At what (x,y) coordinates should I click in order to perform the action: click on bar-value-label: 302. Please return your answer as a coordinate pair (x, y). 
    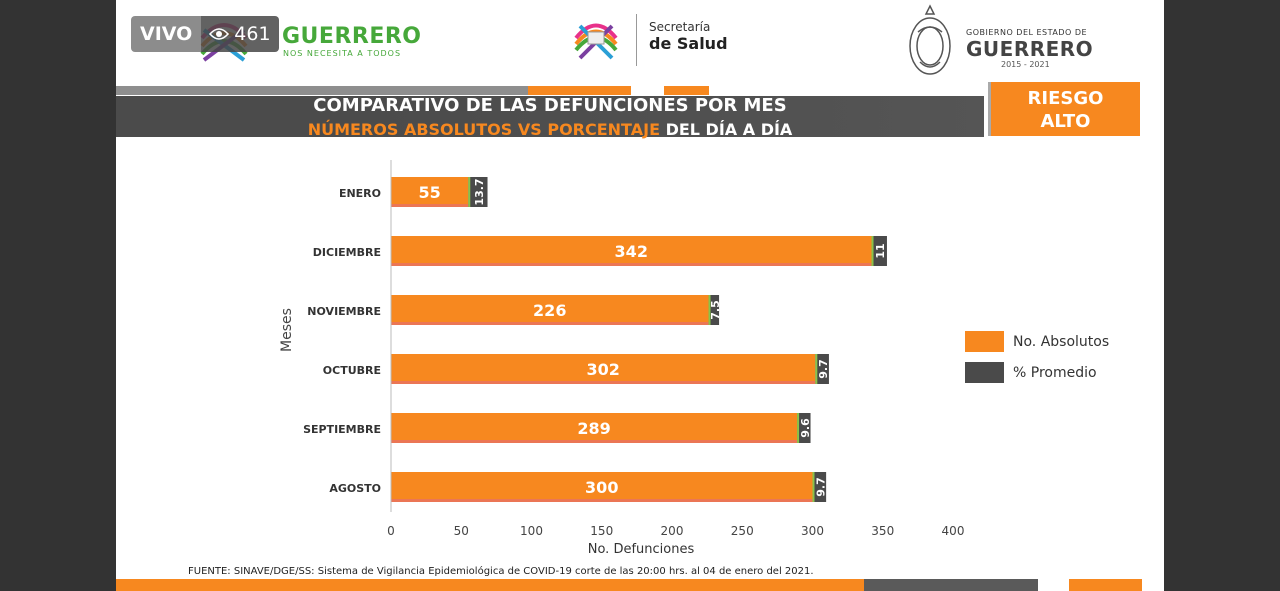
    Looking at the image, I should click on (602, 369).